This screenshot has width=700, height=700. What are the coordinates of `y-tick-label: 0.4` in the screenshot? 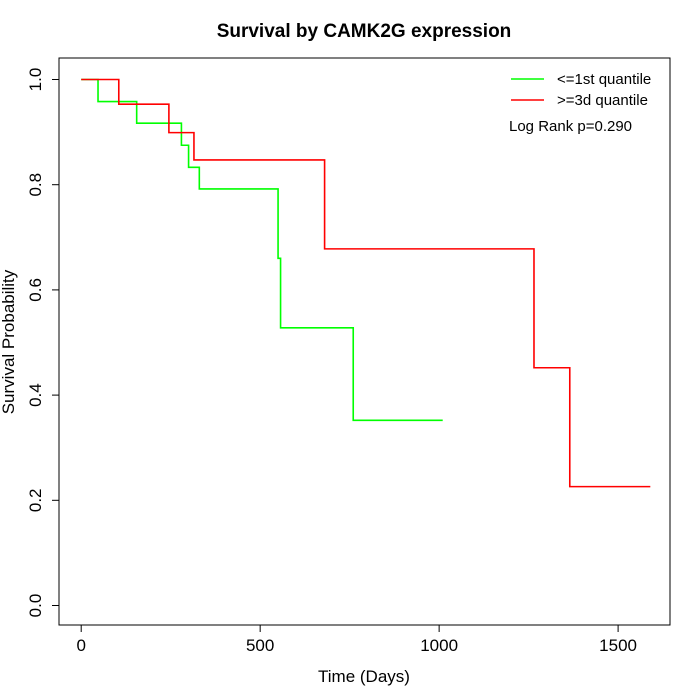 It's located at (35, 395).